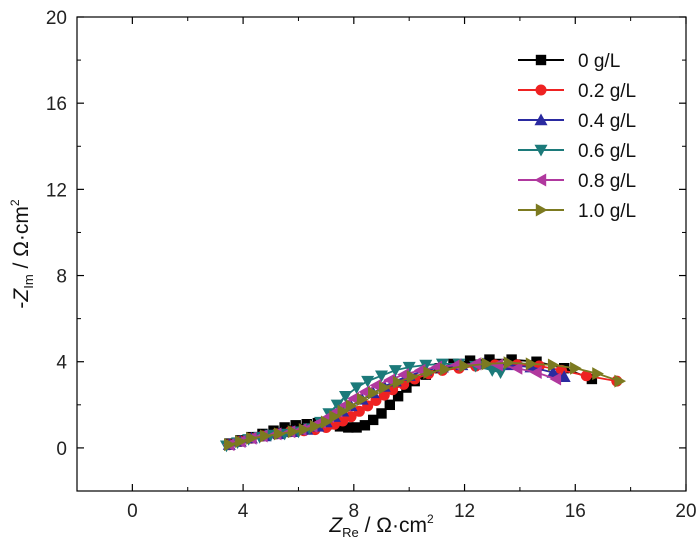 This screenshot has width=700, height=547. What do you see at coordinates (607, 211) in the screenshot?
I see `legend-label: 1.0 g/L` at bounding box center [607, 211].